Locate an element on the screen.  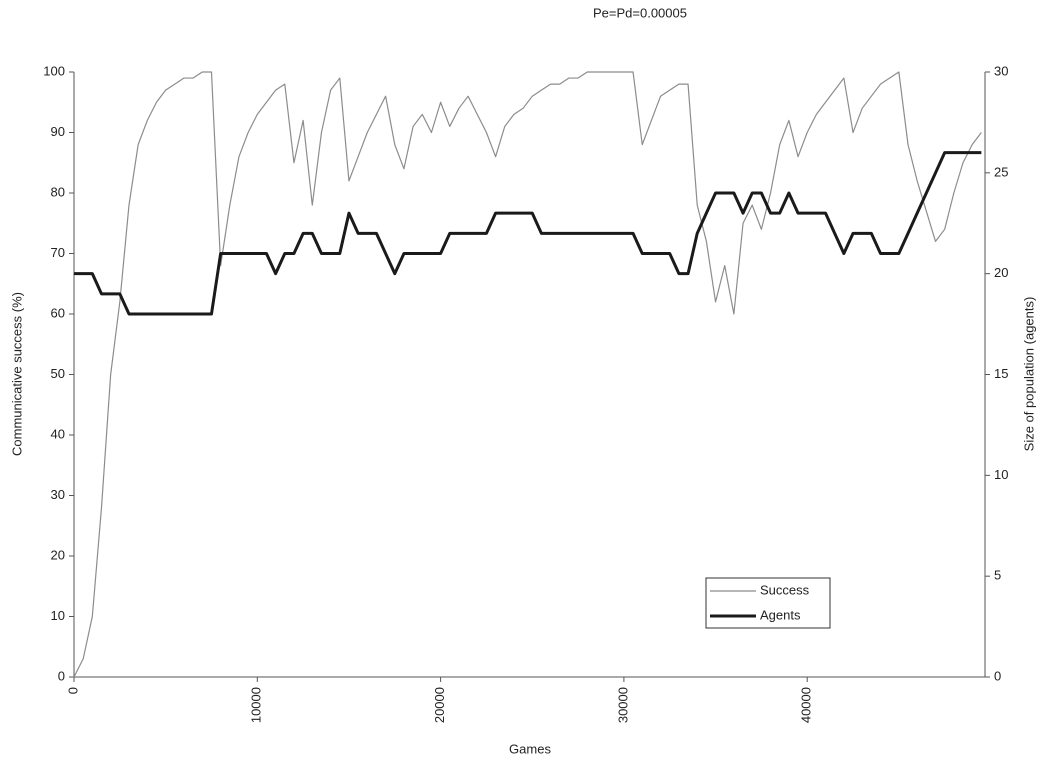
y-tick-label: 80 is located at coordinates (58, 191).